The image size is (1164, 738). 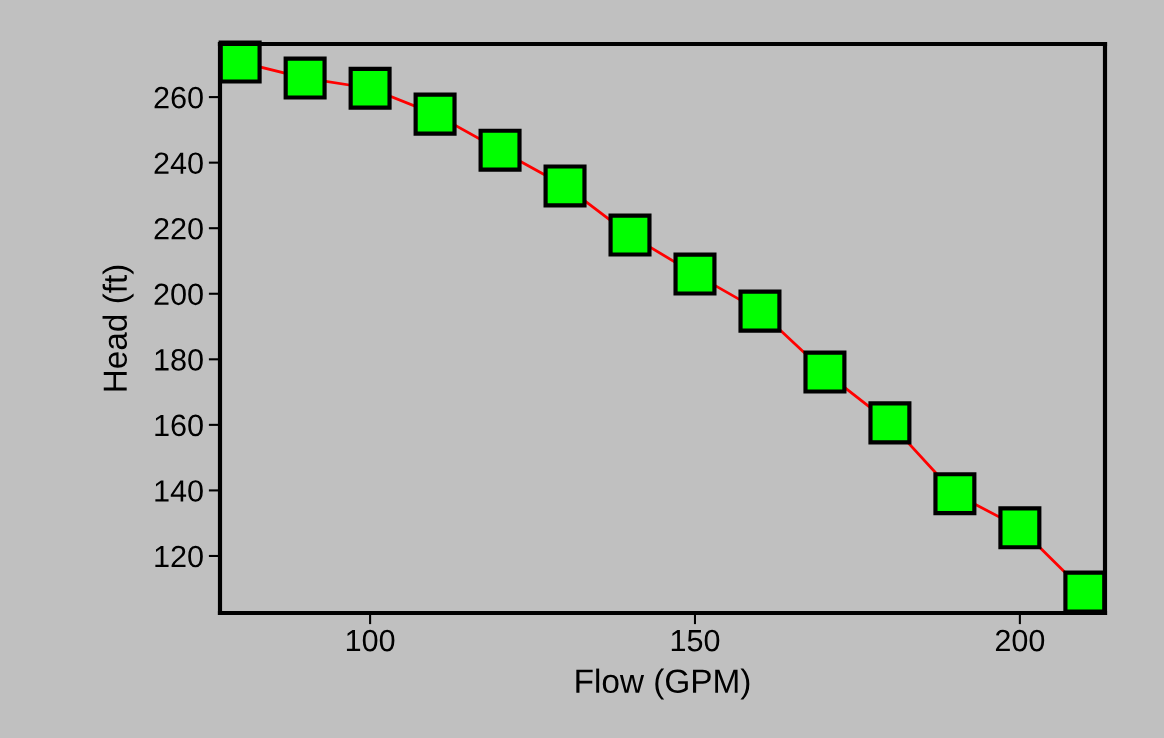 What do you see at coordinates (370, 640) in the screenshot?
I see `x-tick-label: 100` at bounding box center [370, 640].